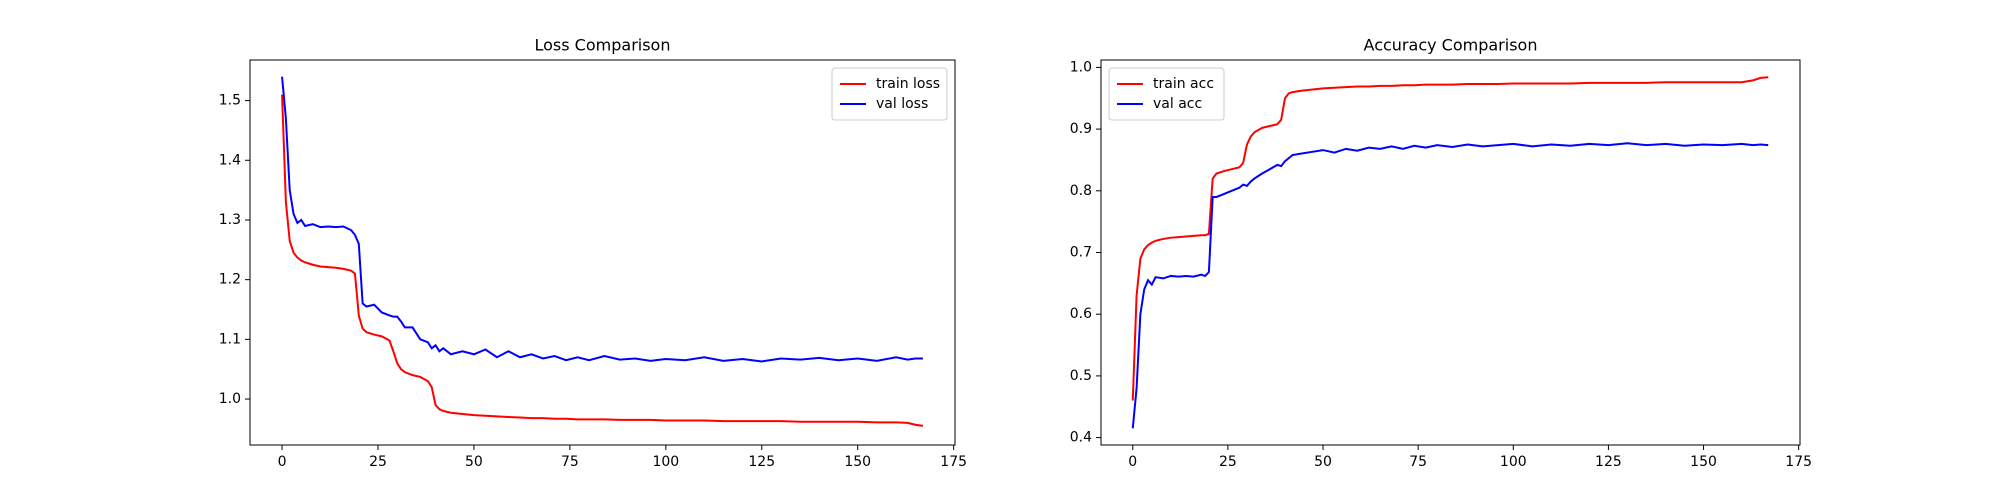 The image size is (2000, 500). I want to click on chart-title: Loss Comparison, so click(603, 45).